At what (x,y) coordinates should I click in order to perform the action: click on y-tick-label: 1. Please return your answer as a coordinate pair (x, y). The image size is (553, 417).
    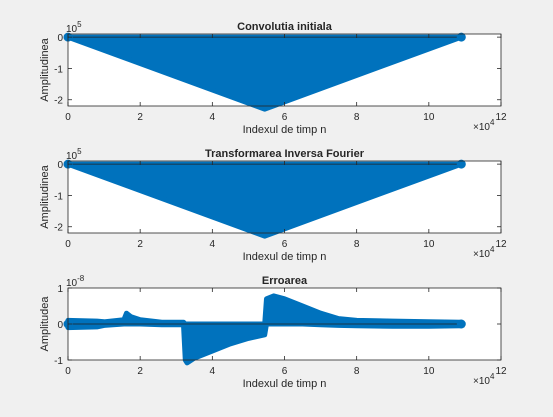
    Looking at the image, I should click on (60, 289).